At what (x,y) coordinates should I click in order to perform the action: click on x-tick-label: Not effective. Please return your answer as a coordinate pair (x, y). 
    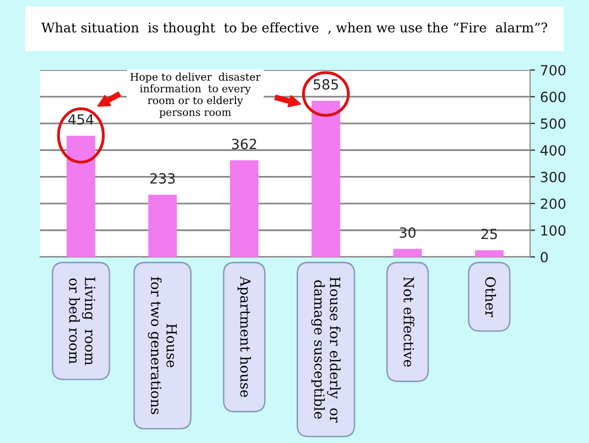
    Looking at the image, I should click on (409, 322).